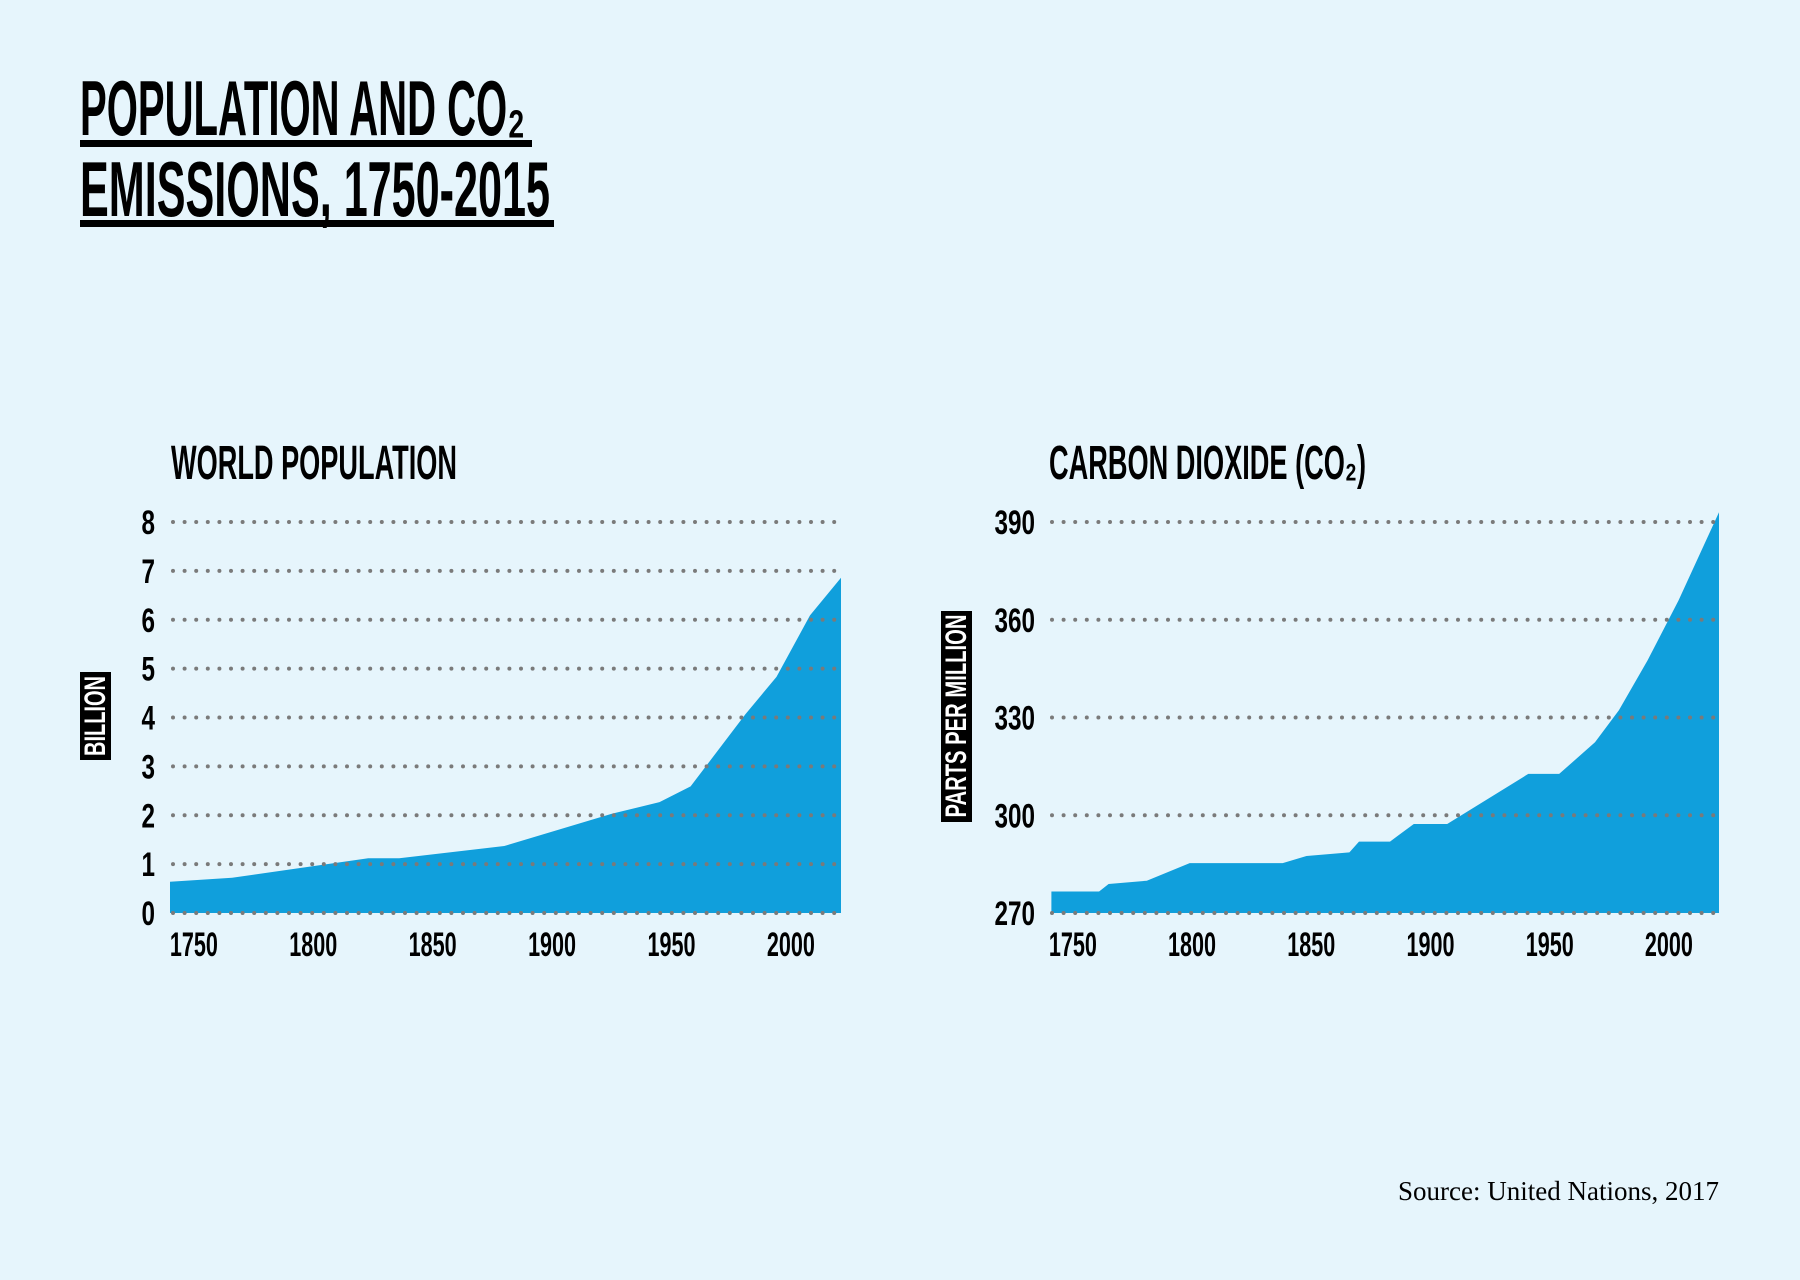 The width and height of the screenshot is (1800, 1280). I want to click on main-title: POPULATION AND CO₂ EMISSIONS, 1750-2015, so click(317, 148).